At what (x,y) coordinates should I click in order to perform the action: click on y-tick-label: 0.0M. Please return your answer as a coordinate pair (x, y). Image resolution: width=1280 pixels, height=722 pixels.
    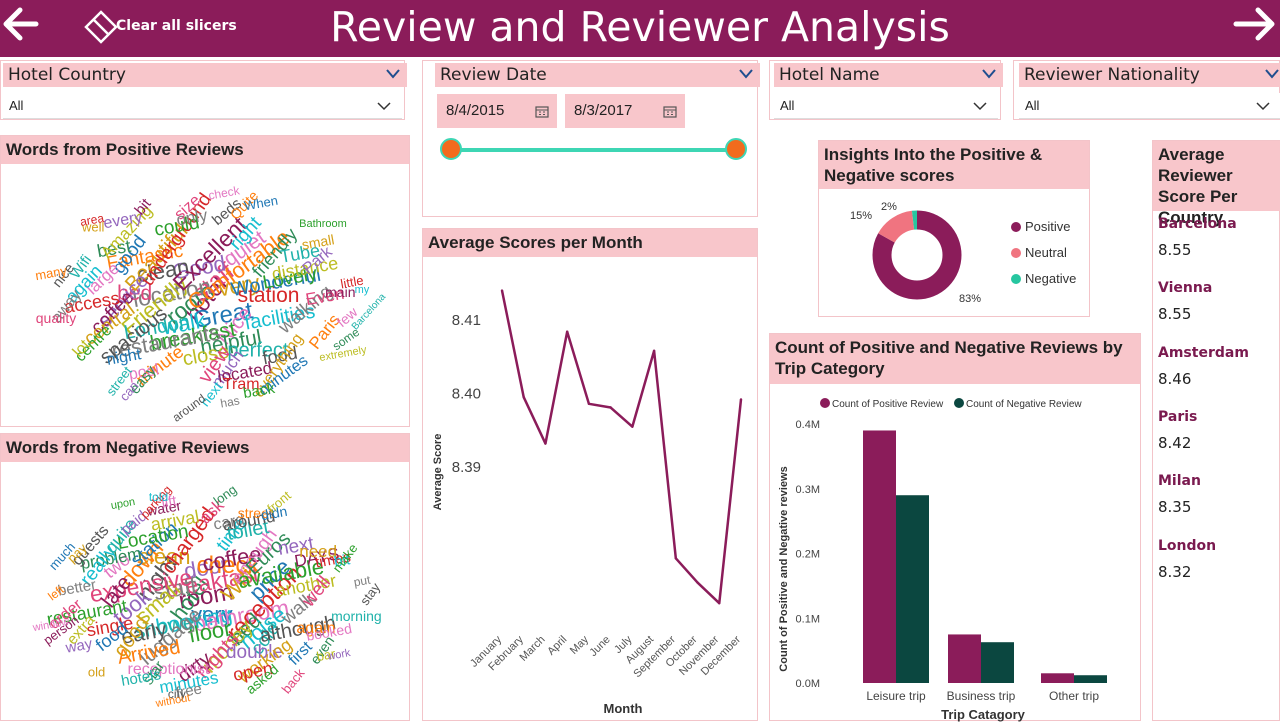
    Looking at the image, I should click on (808, 684).